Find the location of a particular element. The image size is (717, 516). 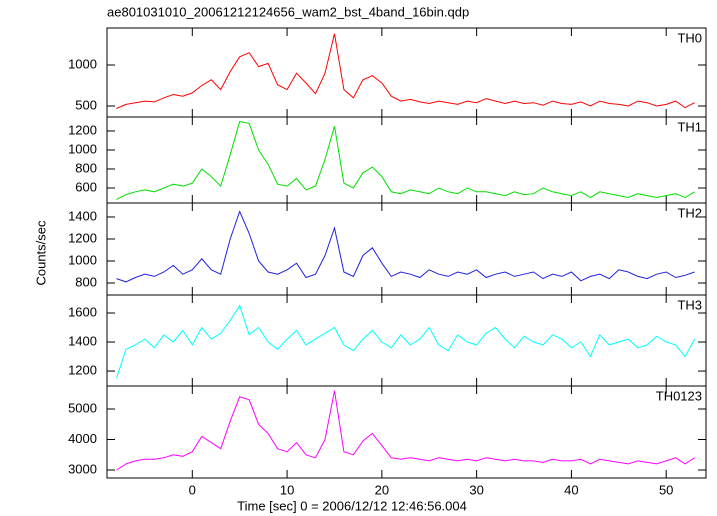

x-tick-label: 30 is located at coordinates (476, 489).